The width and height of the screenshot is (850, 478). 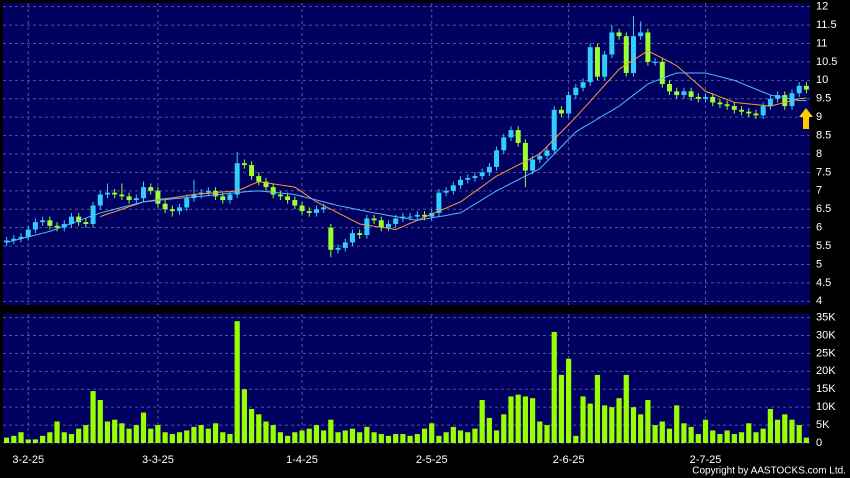 I want to click on y-tick-label: 35K, so click(x=826, y=317).